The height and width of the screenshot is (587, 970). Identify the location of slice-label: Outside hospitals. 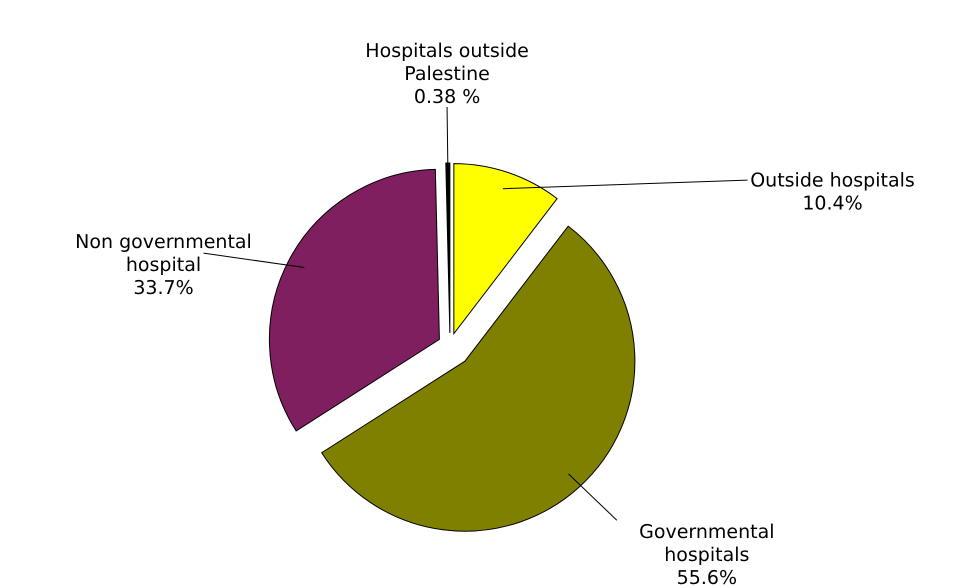
(832, 181).